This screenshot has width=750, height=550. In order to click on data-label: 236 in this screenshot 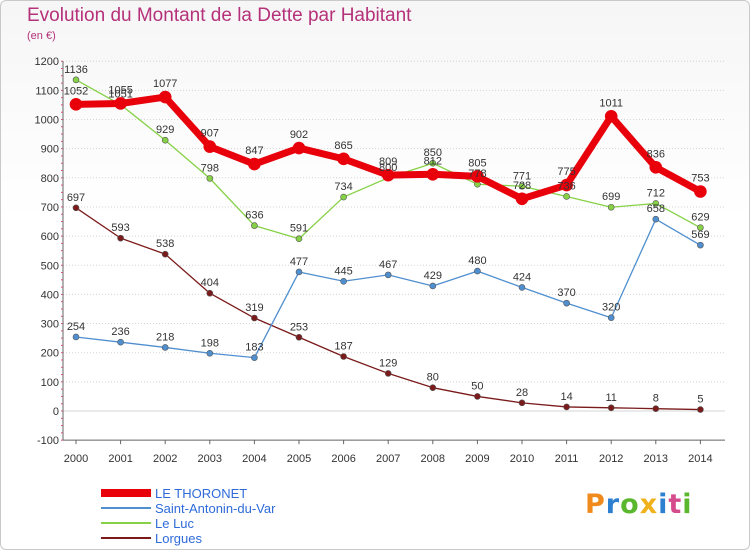, I will do `click(120, 332)`.